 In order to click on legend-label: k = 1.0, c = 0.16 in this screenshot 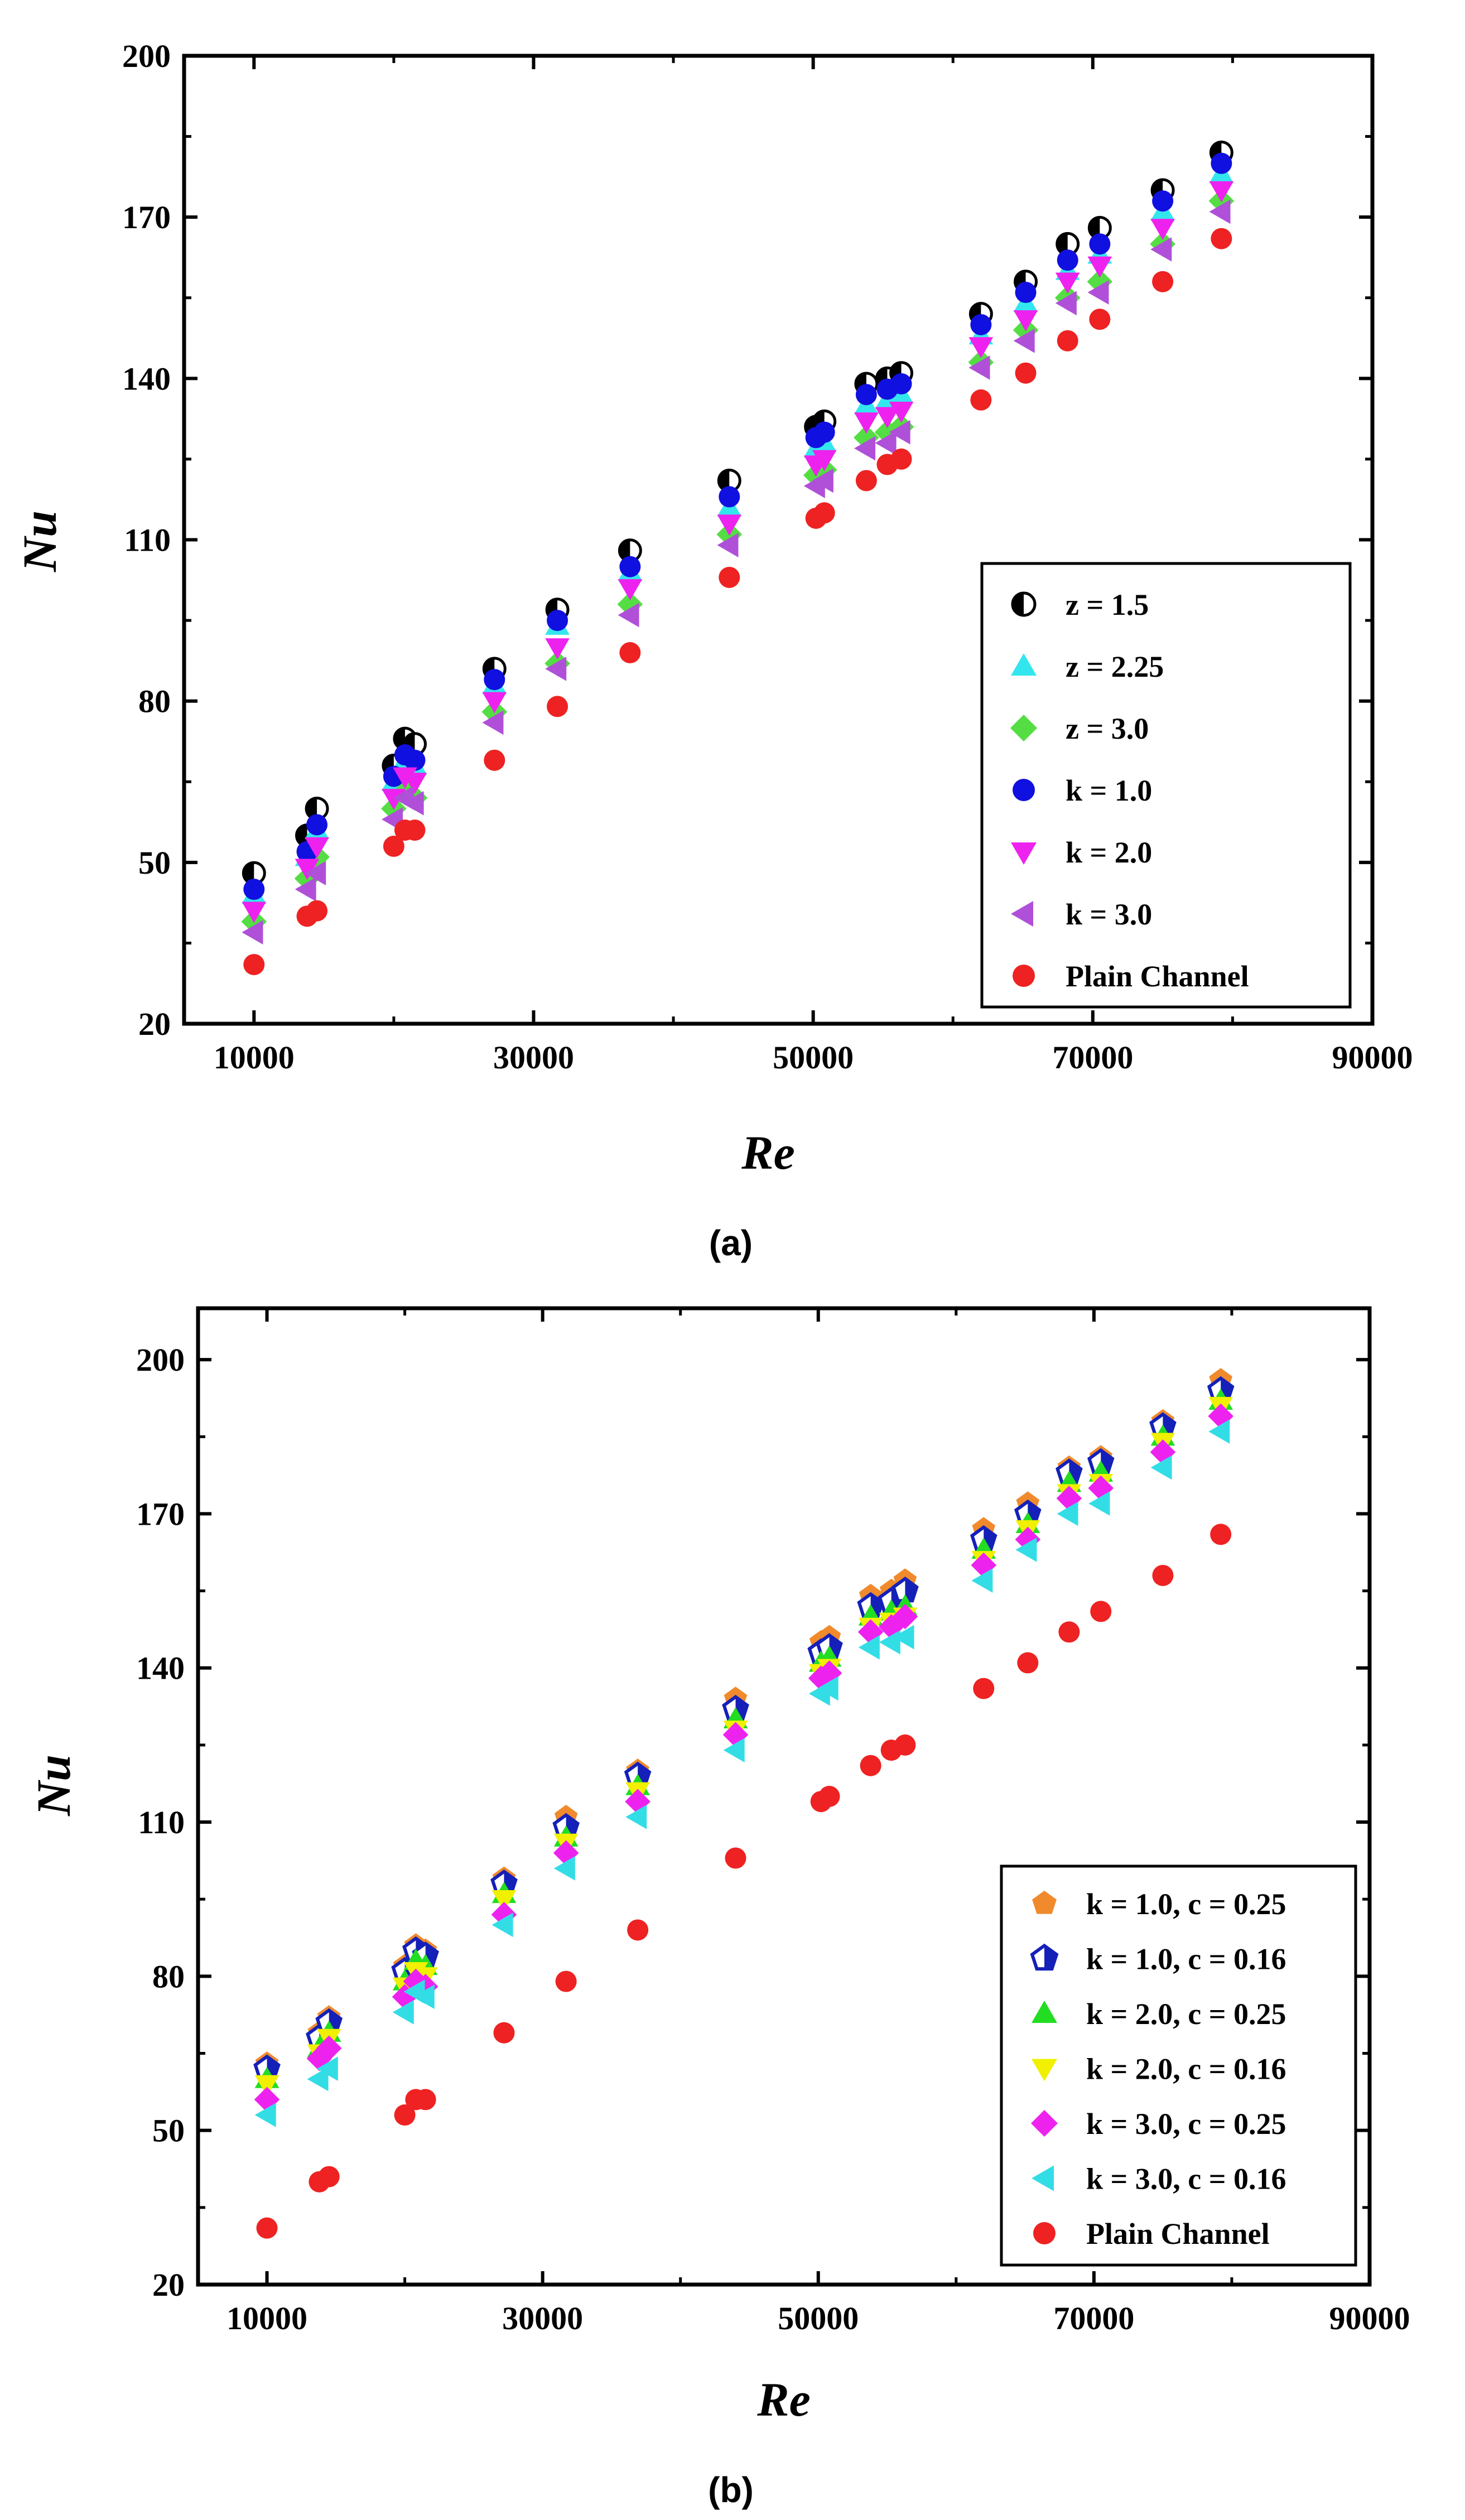, I will do `click(1186, 1960)`.